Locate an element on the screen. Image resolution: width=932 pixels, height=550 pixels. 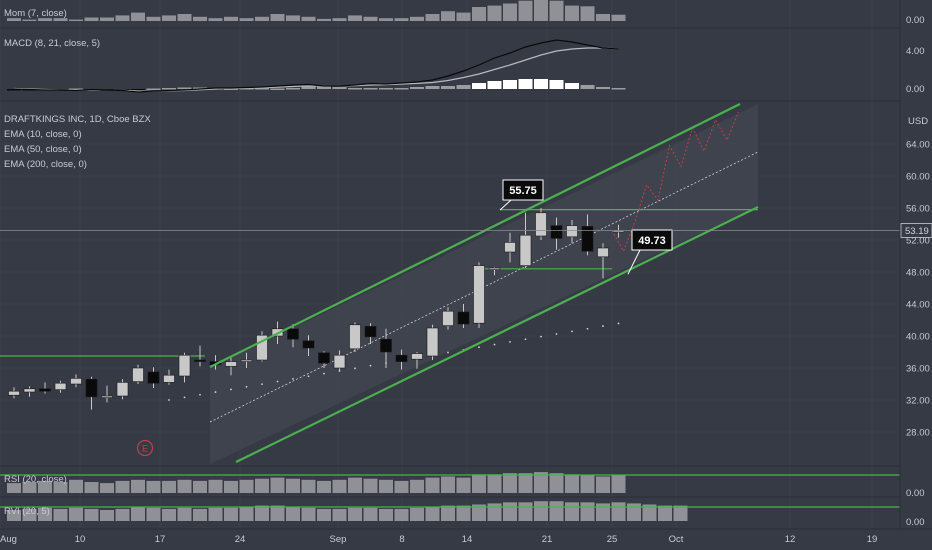
time-axis: Aug 10 17 24 Sep 8 14 21 25 Oct 12 19 is located at coordinates (438, 539).